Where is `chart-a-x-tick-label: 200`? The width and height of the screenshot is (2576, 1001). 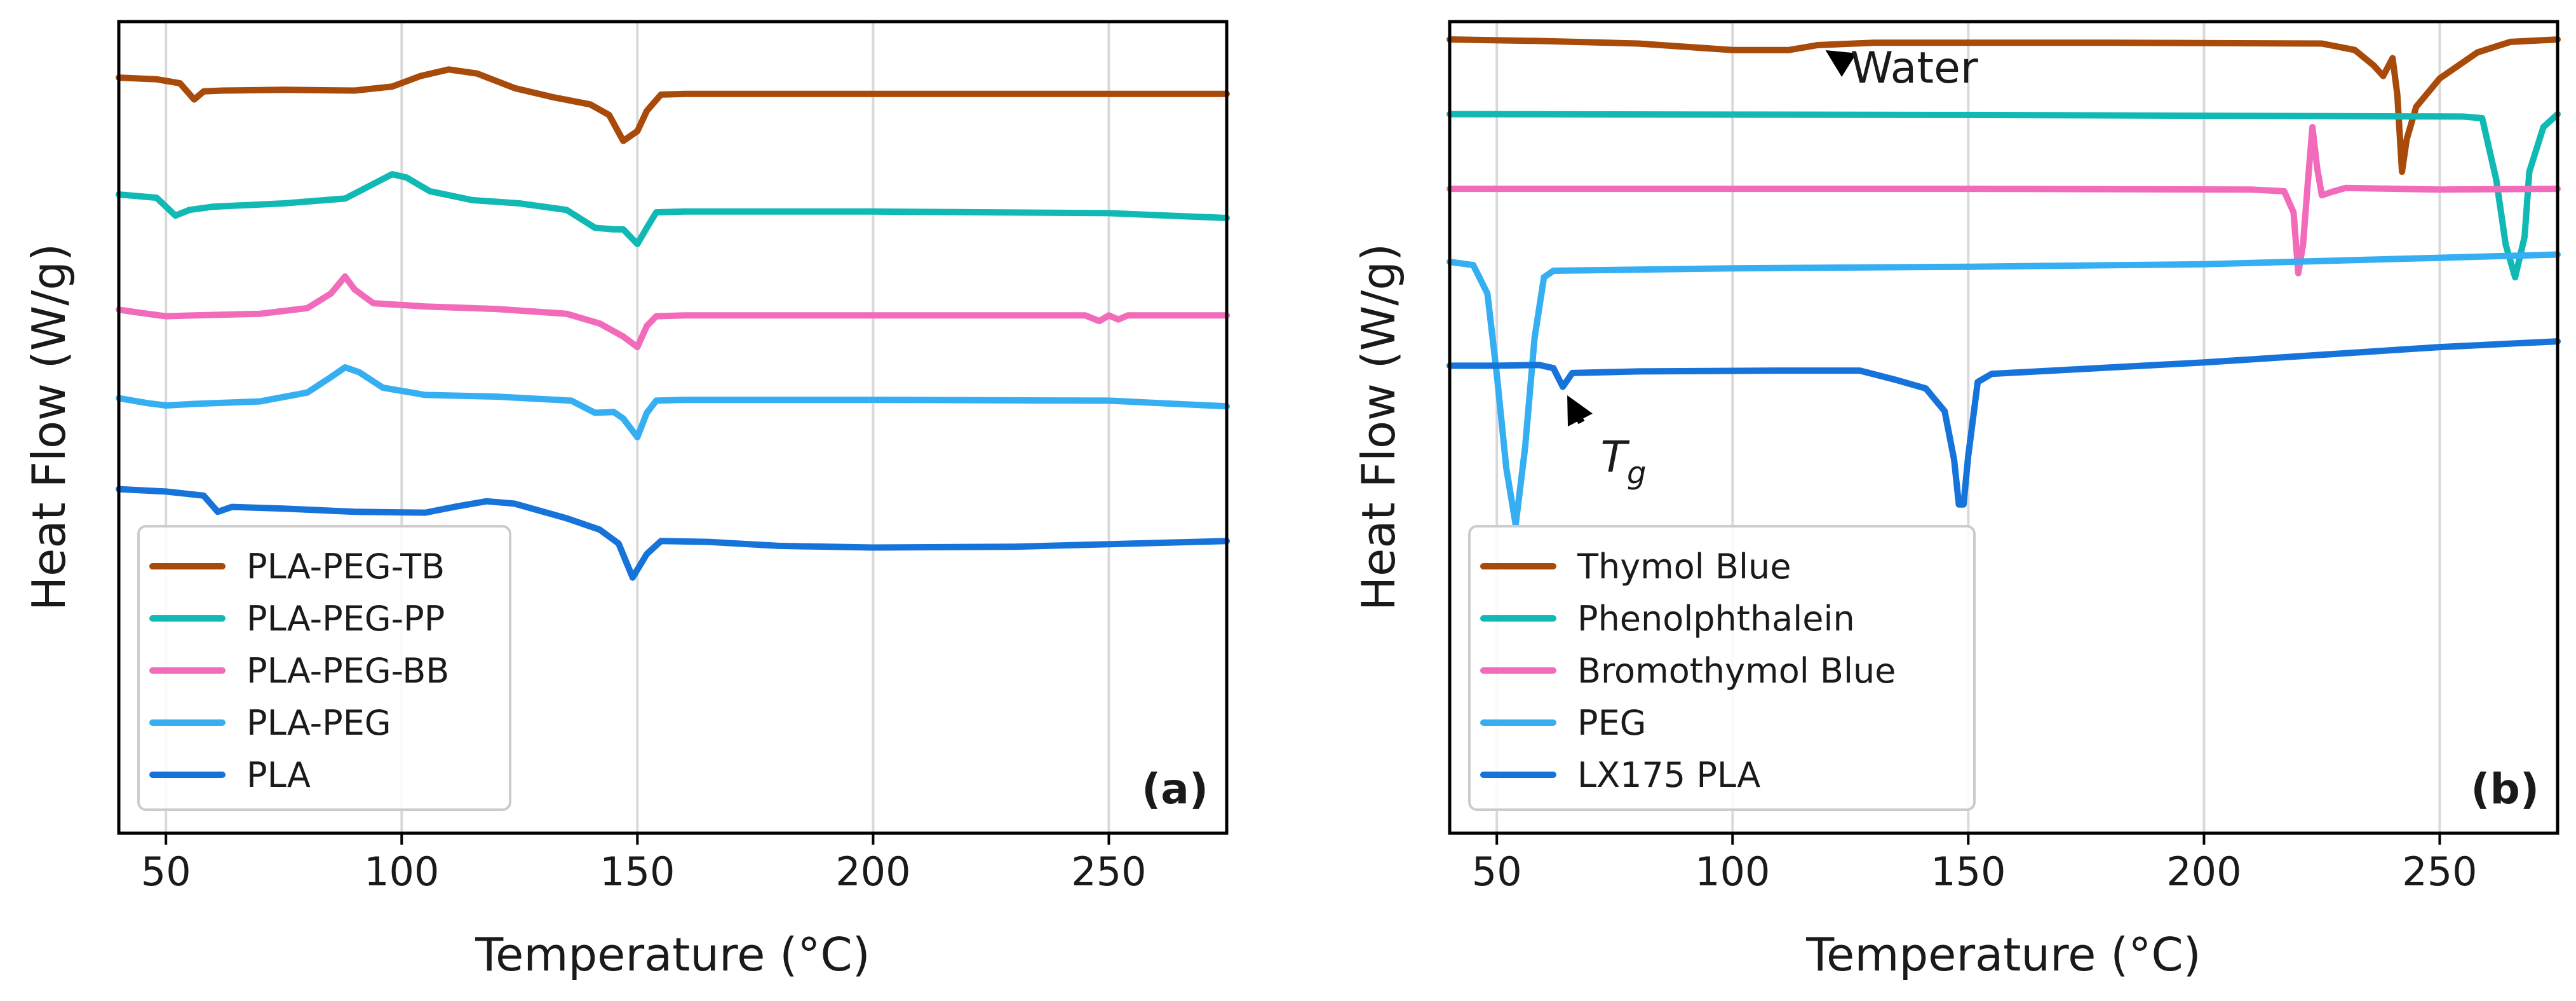
chart-a-x-tick-label: 200 is located at coordinates (872, 871).